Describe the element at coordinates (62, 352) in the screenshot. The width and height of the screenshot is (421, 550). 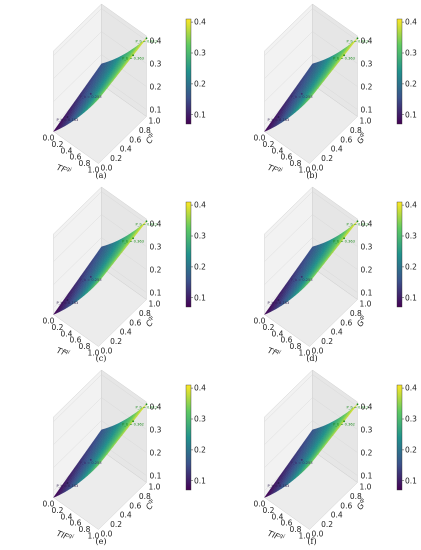
I see `x-axis-label: Tfqi` at that location.